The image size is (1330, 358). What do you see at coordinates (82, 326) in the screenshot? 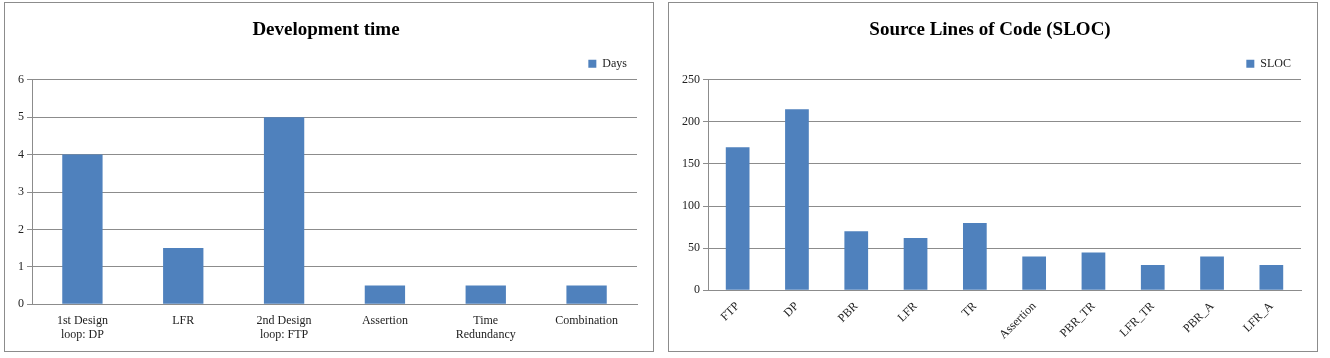
I see `x-tick-label: 1st Design loop: DP` at bounding box center [82, 326].